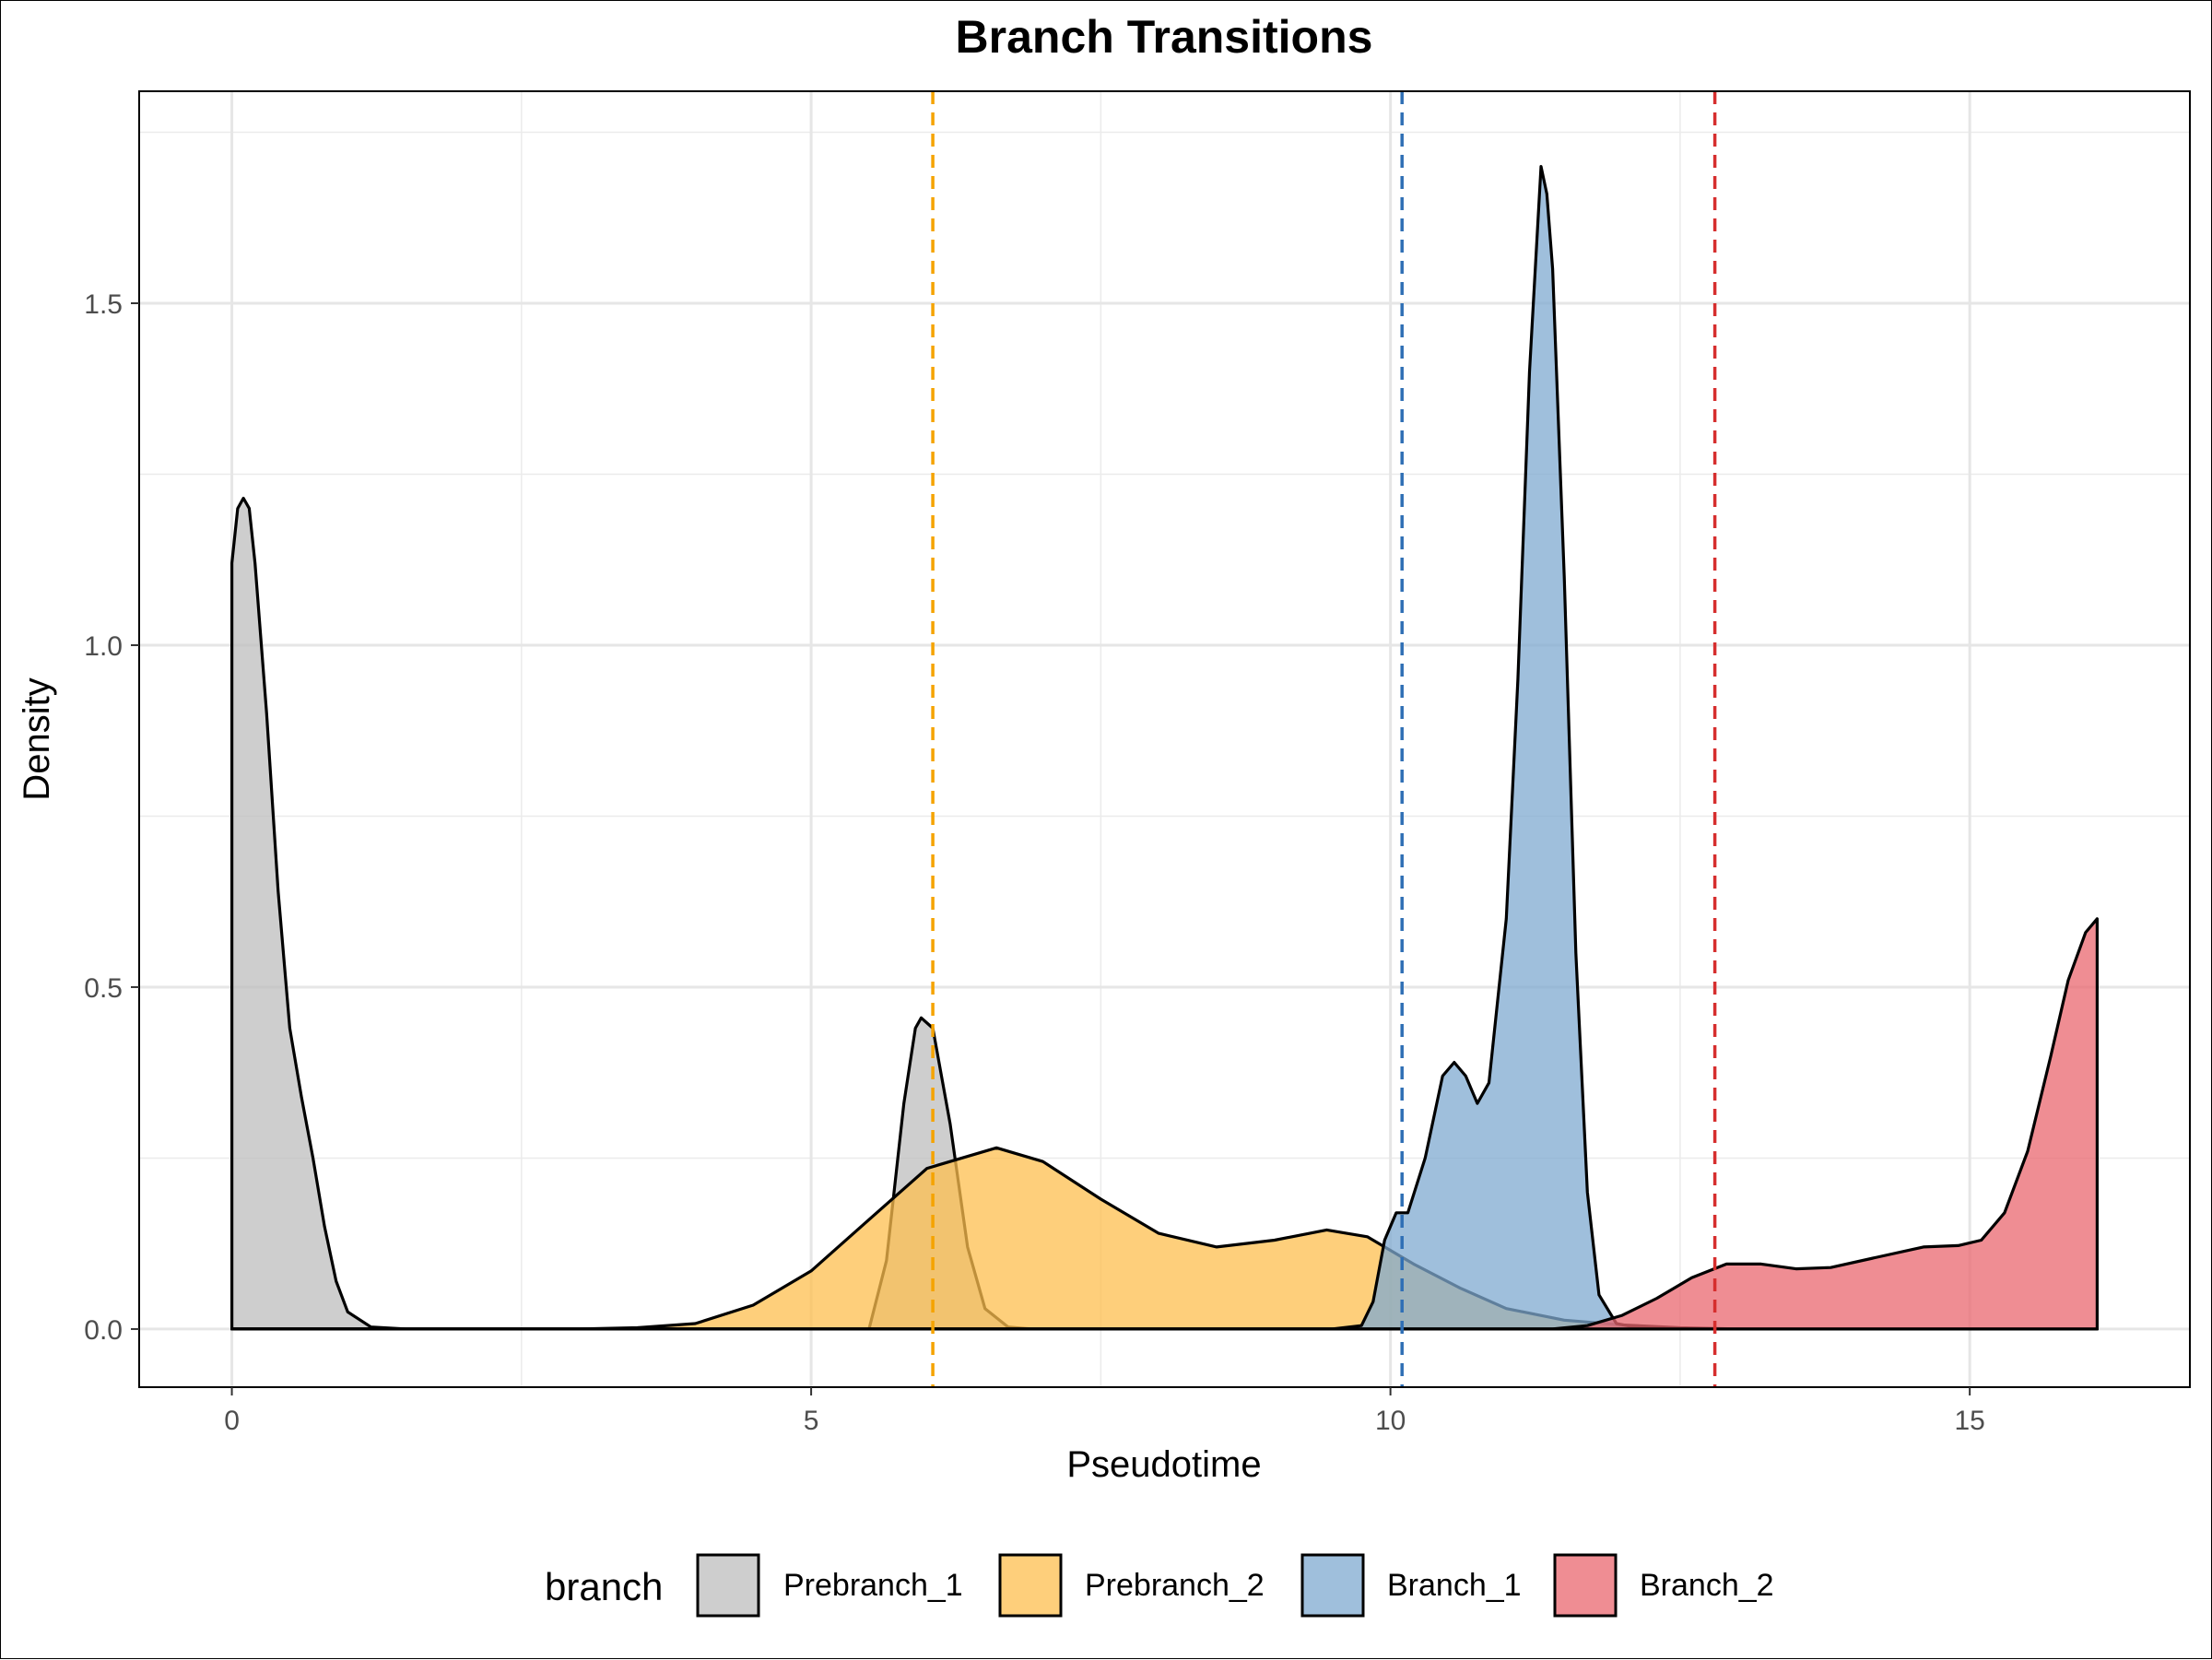 The height and width of the screenshot is (1660, 2212). What do you see at coordinates (37, 738) in the screenshot?
I see `y-axis-label: Density` at bounding box center [37, 738].